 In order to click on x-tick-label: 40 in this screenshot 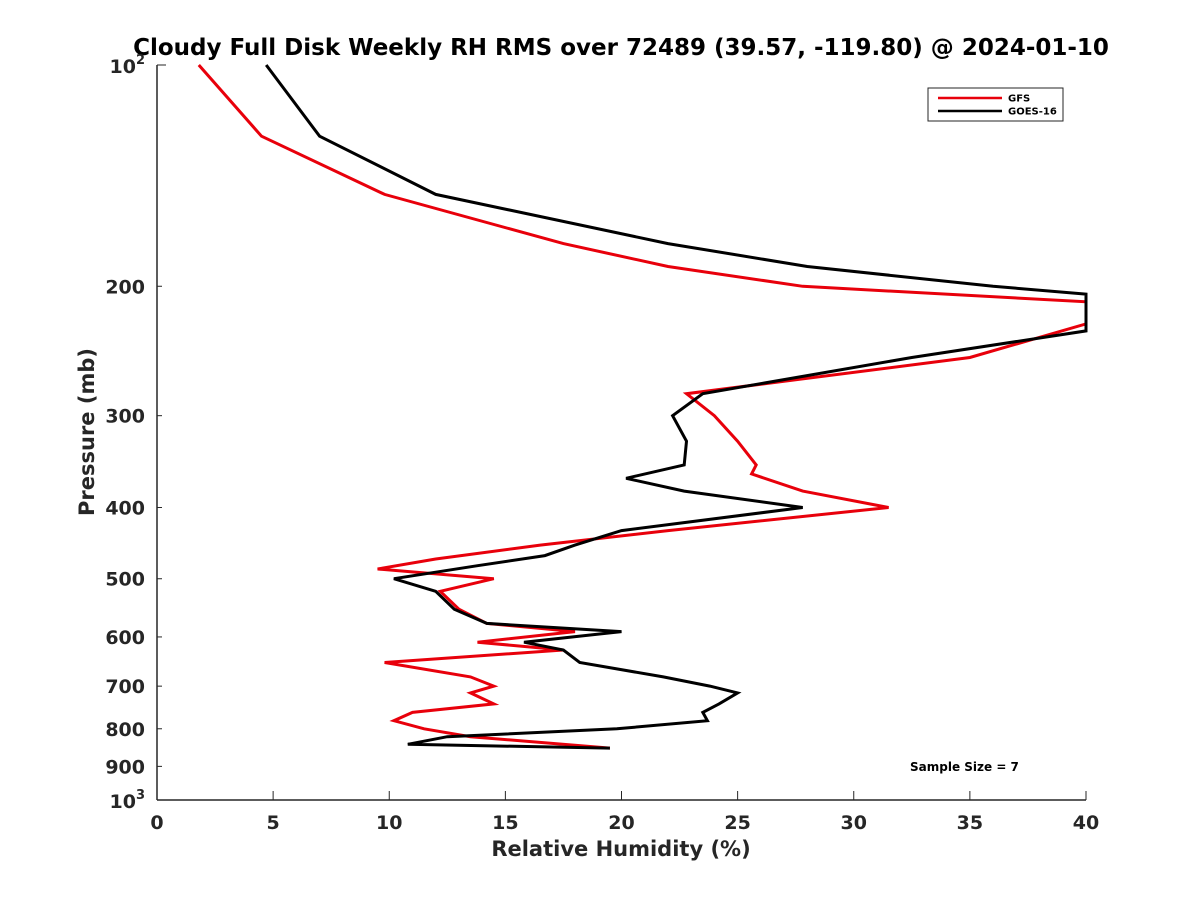, I will do `click(1086, 823)`.